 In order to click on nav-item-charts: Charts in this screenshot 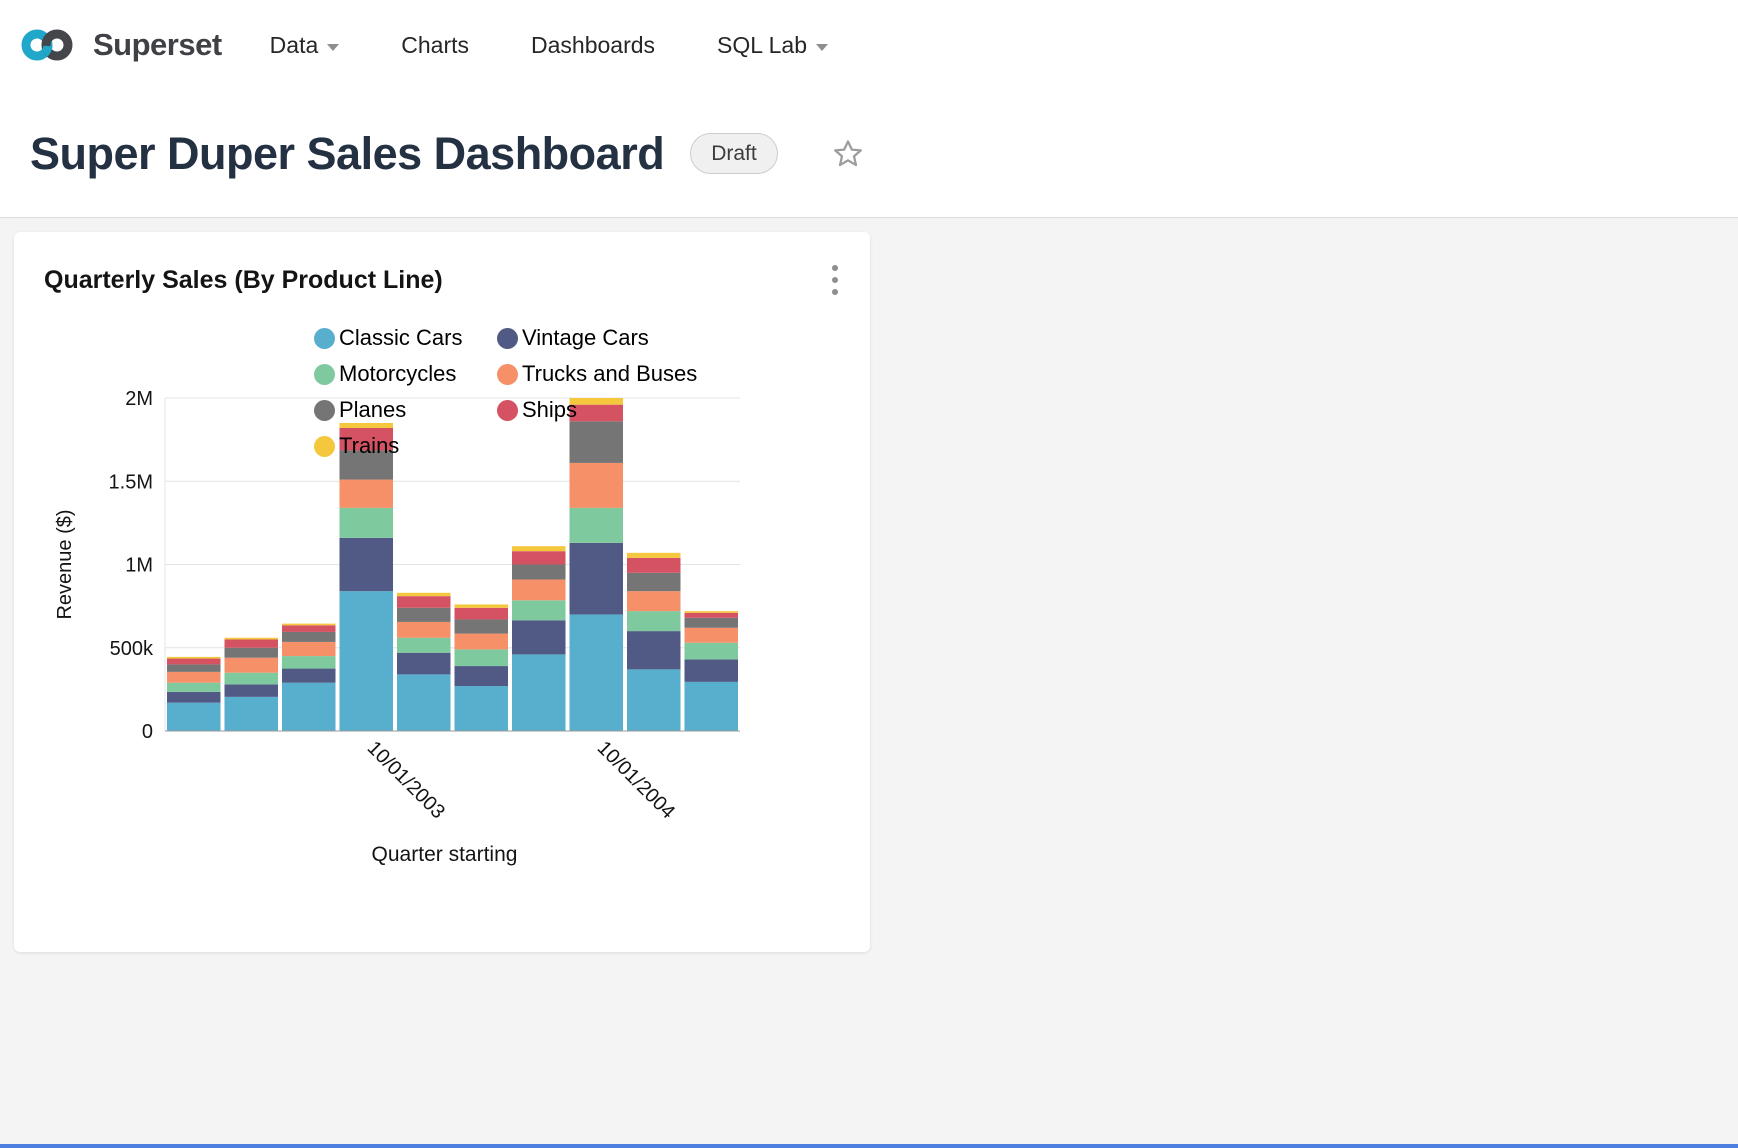, I will do `click(435, 45)`.